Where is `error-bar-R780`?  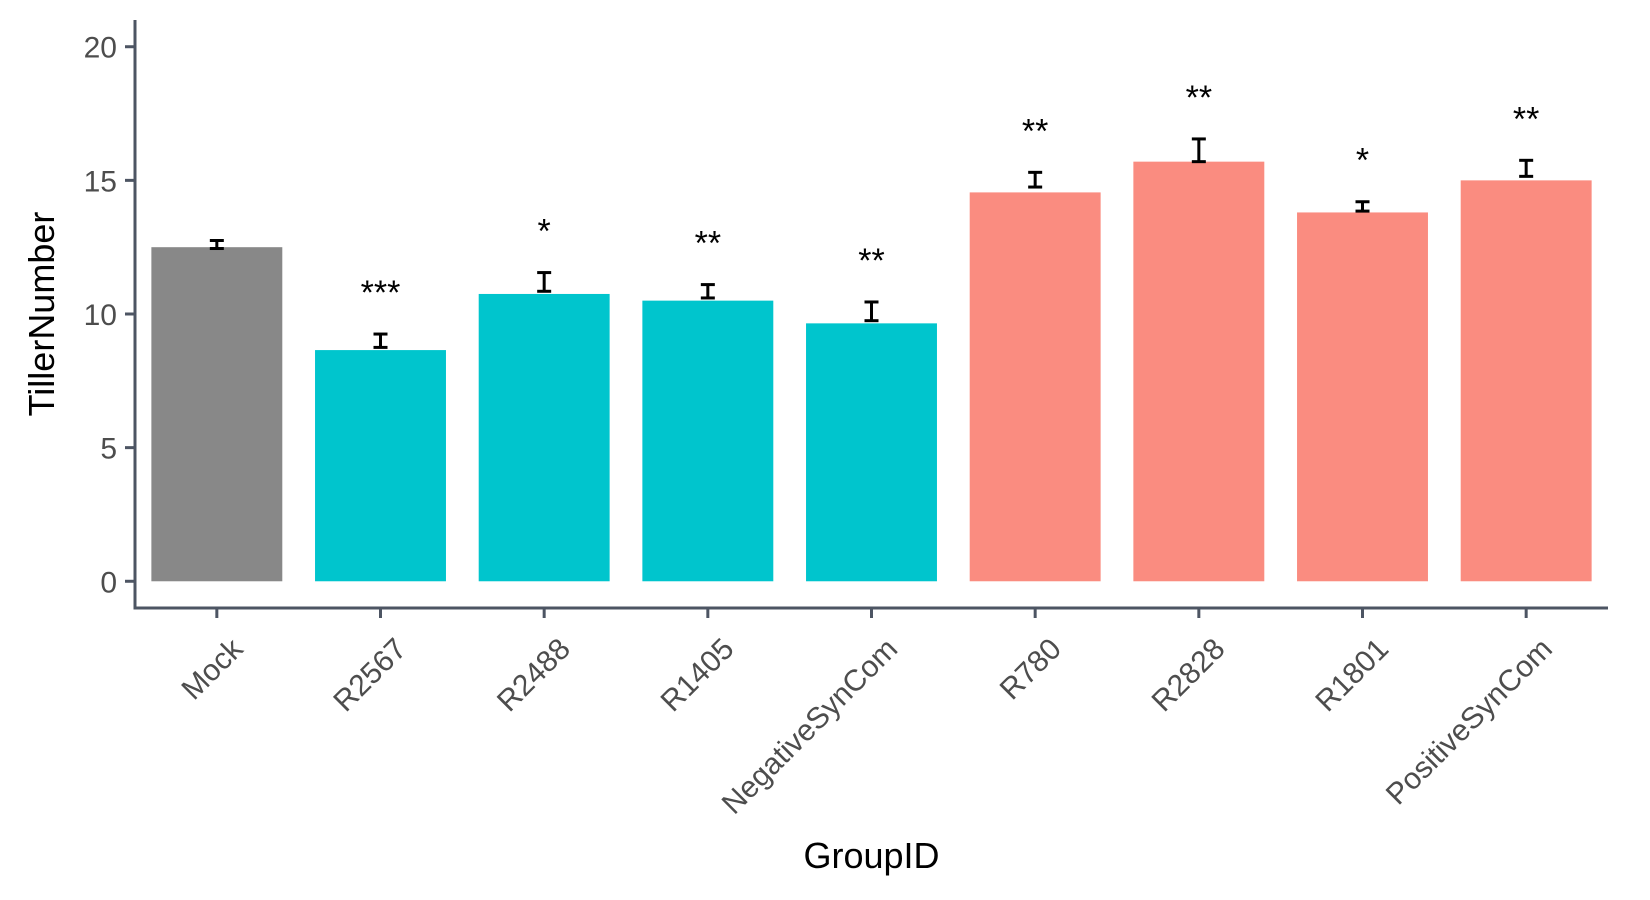
error-bar-R780 is located at coordinates (1035, 179).